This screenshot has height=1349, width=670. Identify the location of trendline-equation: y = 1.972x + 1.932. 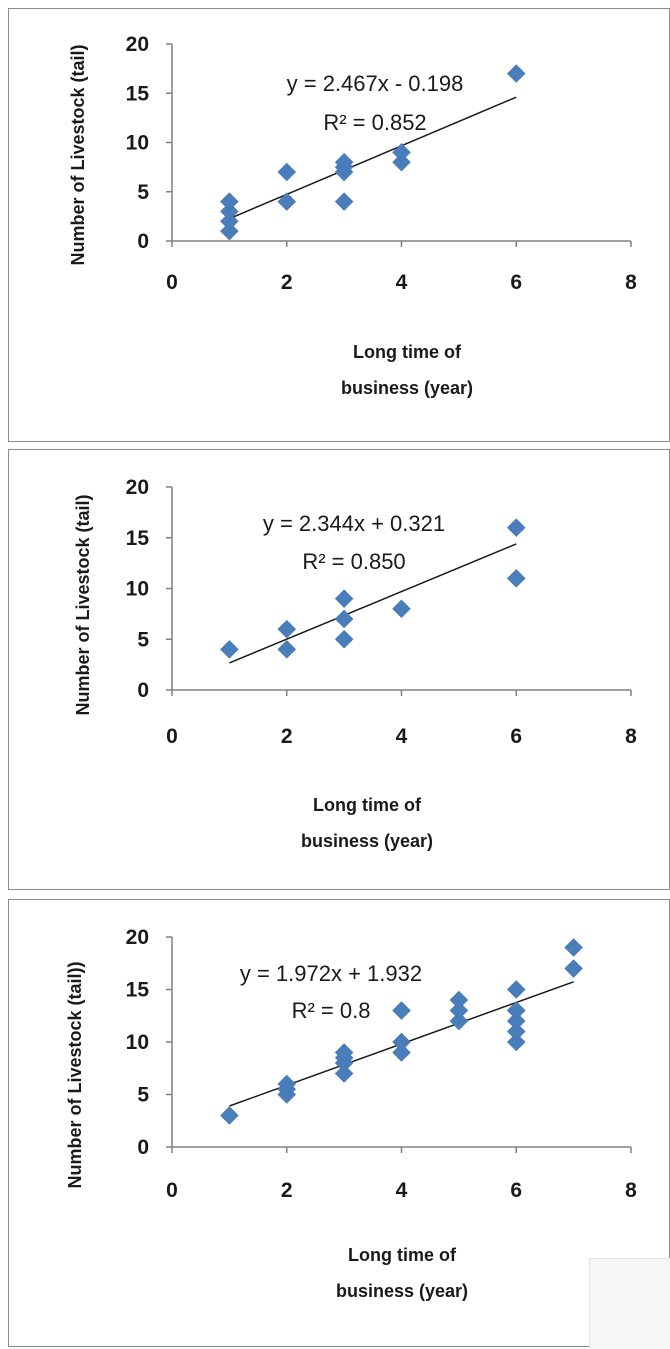
(331, 973).